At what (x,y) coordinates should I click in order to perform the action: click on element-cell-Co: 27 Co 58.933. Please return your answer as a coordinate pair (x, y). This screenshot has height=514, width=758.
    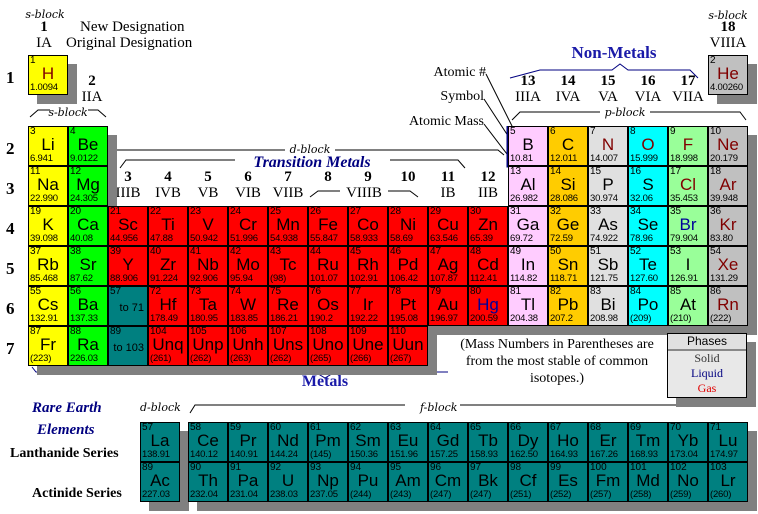
    Looking at the image, I should click on (368, 226).